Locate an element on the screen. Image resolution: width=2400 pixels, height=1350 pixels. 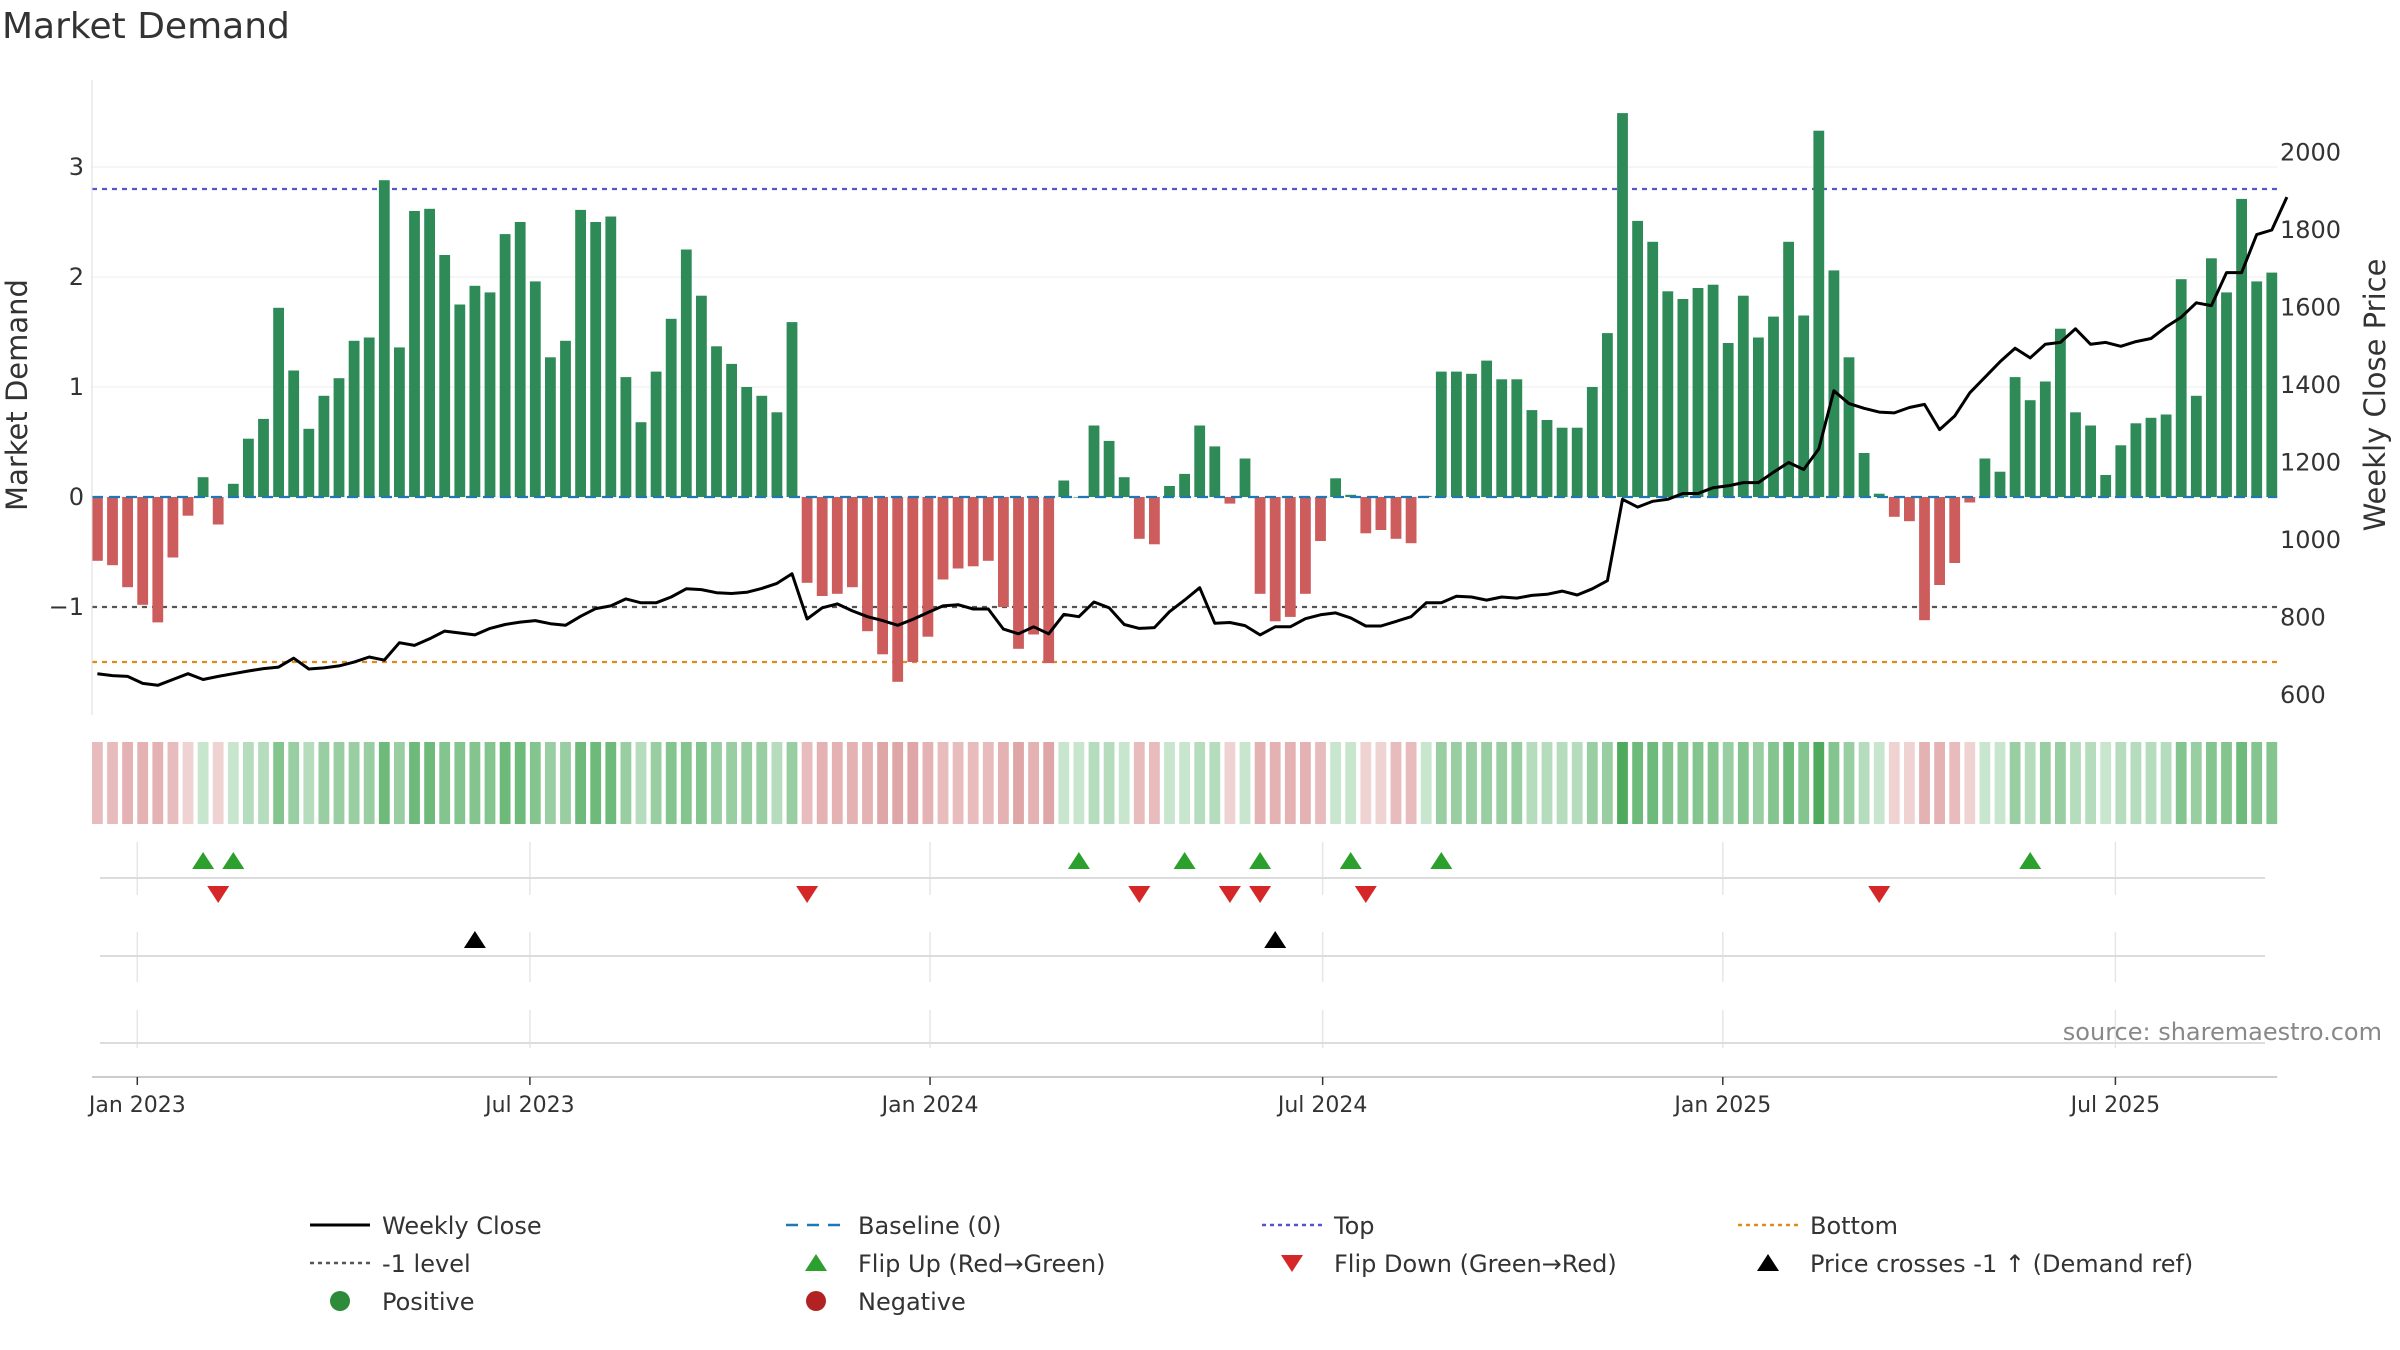
y2-tick-label-0: 600 is located at coordinates (2303, 695).